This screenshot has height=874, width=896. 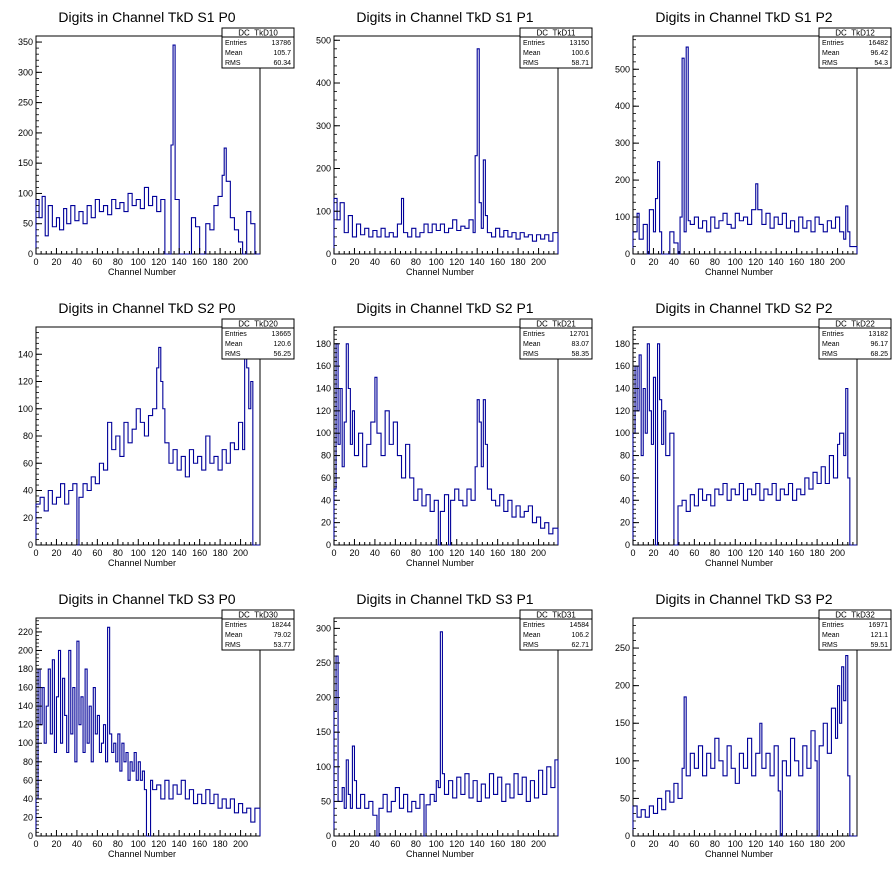 I want to click on stats-histogram-name: DC_TkD21, so click(x=556, y=324).